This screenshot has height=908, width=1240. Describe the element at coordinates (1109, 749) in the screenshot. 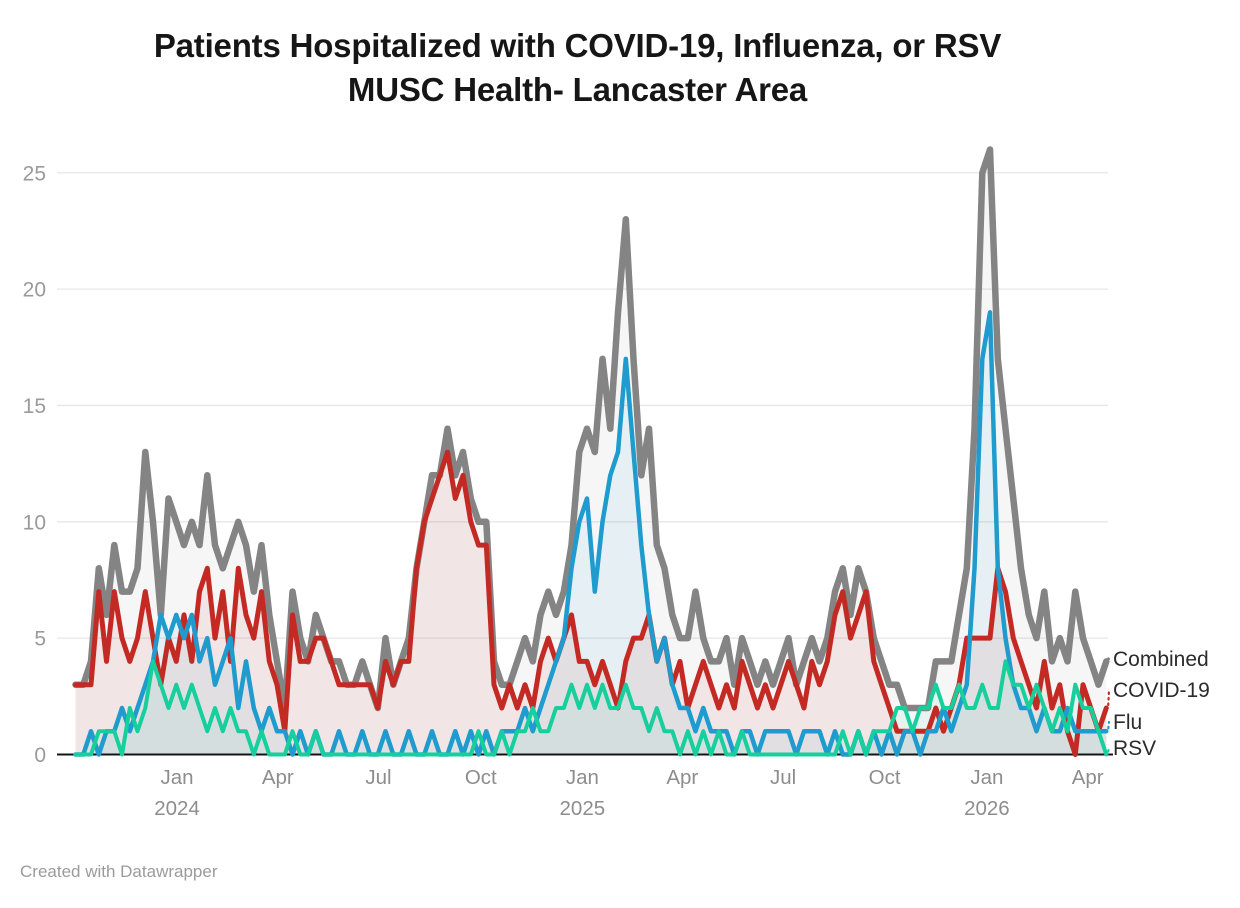

I see `legend-leader-rsv` at that location.